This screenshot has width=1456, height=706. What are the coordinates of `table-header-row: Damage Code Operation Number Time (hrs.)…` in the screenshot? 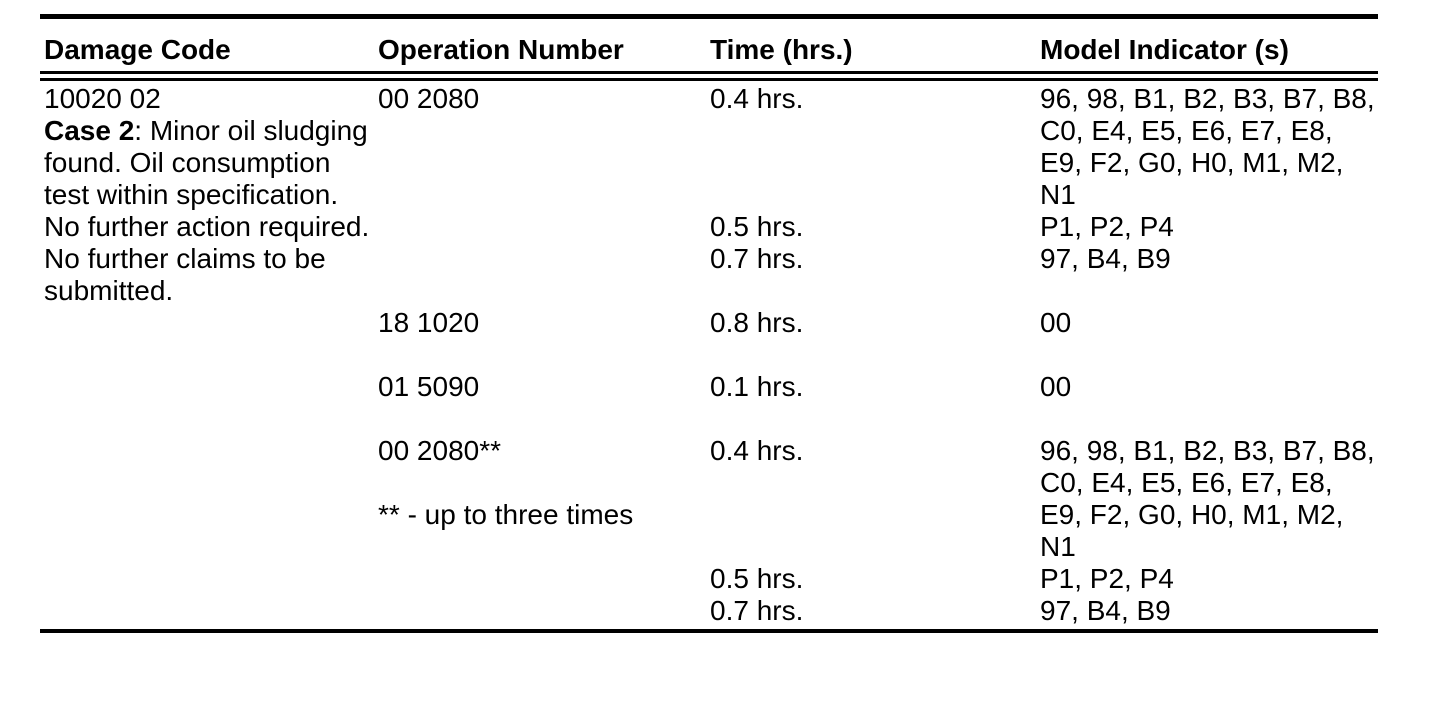 It's located at (709, 42).